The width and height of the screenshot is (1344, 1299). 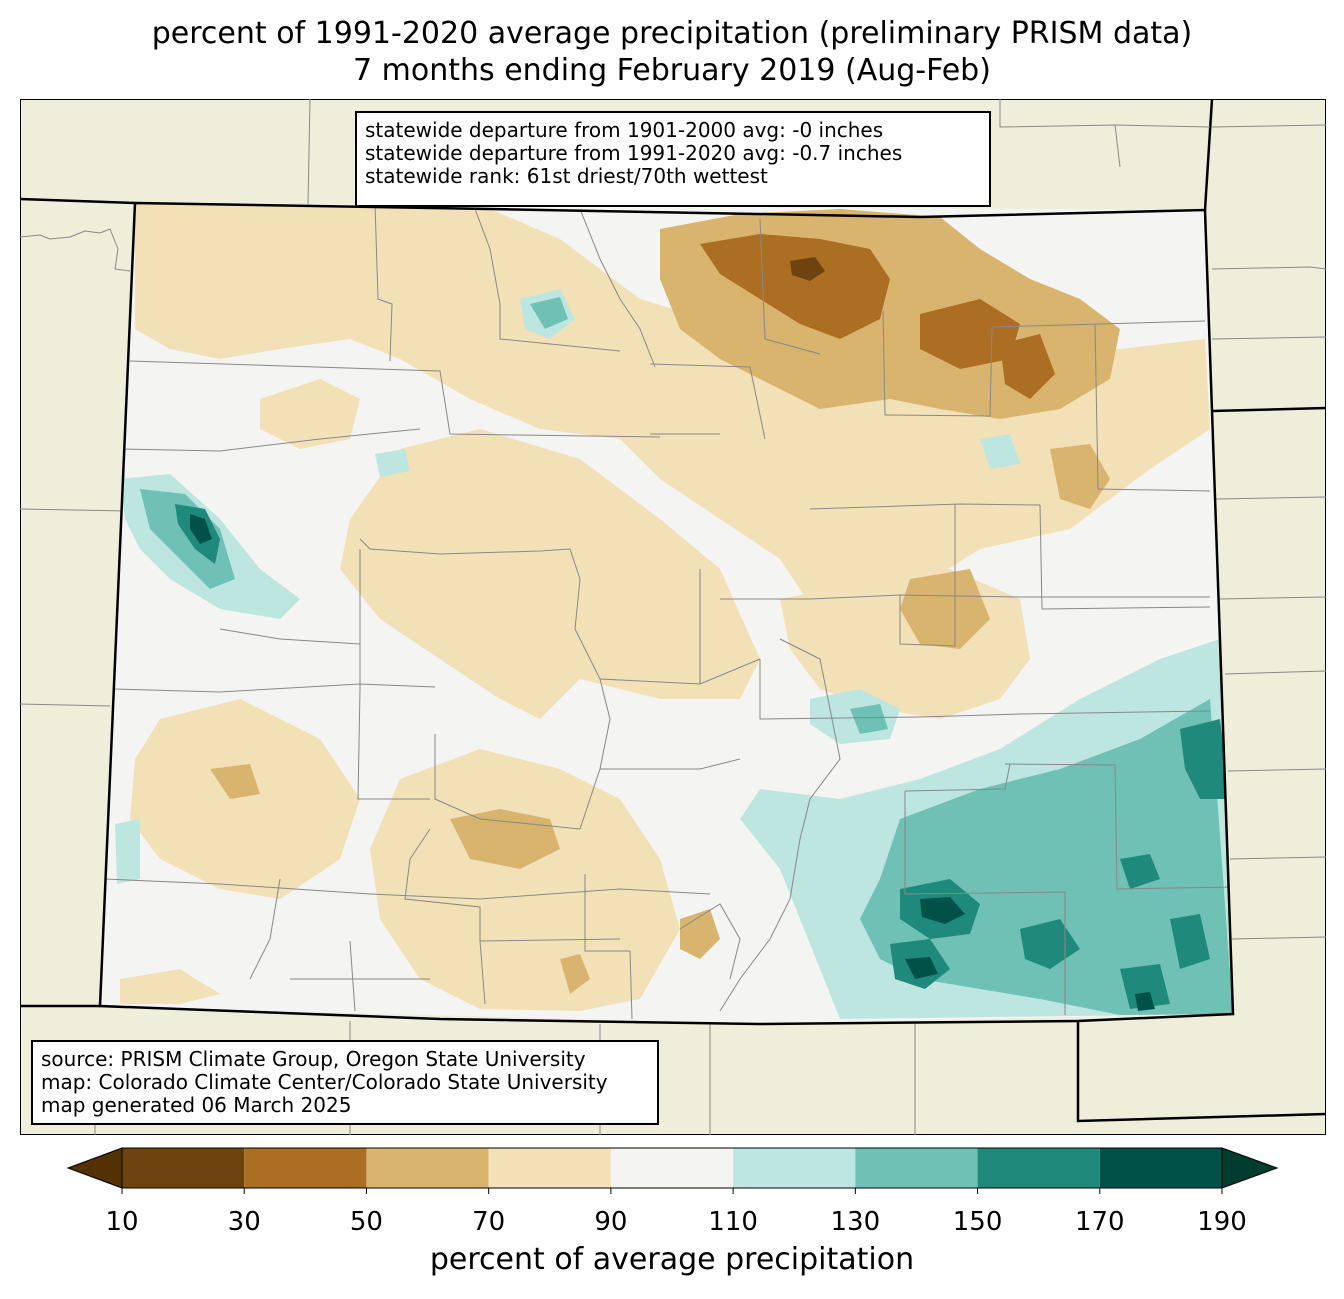 I want to click on colorbar-frame, so click(x=672, y=1168).